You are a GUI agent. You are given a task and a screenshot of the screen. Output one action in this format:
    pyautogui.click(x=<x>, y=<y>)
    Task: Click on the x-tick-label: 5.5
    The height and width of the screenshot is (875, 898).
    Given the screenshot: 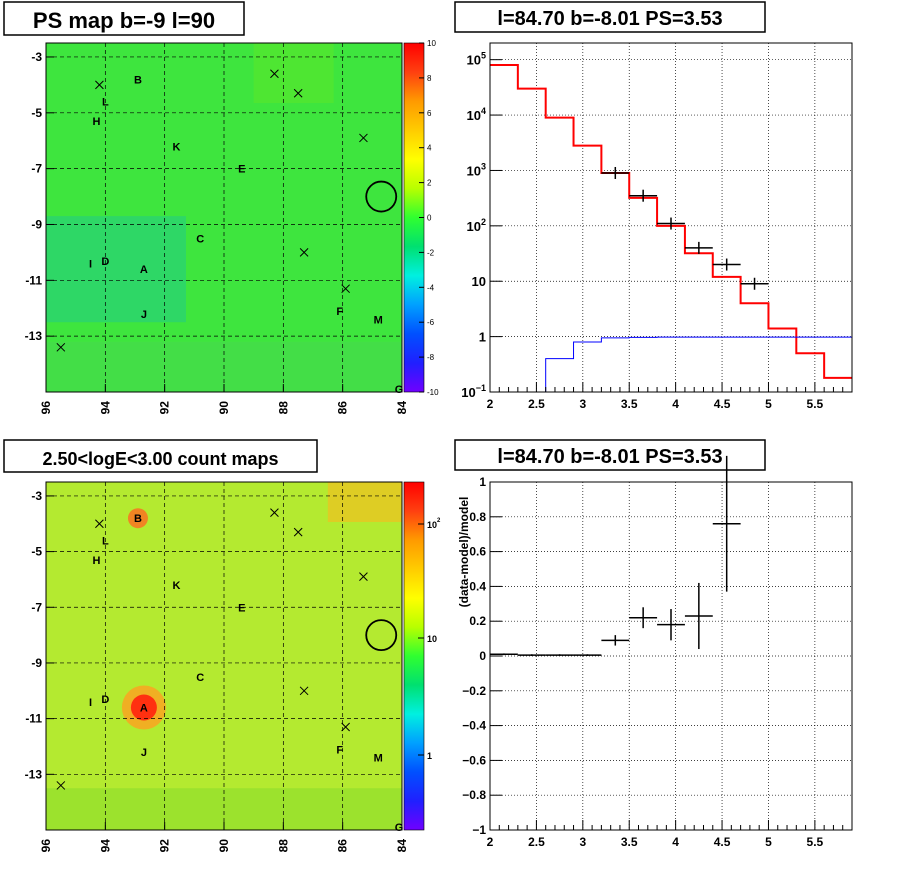 What is the action you would take?
    pyautogui.click(x=815, y=404)
    